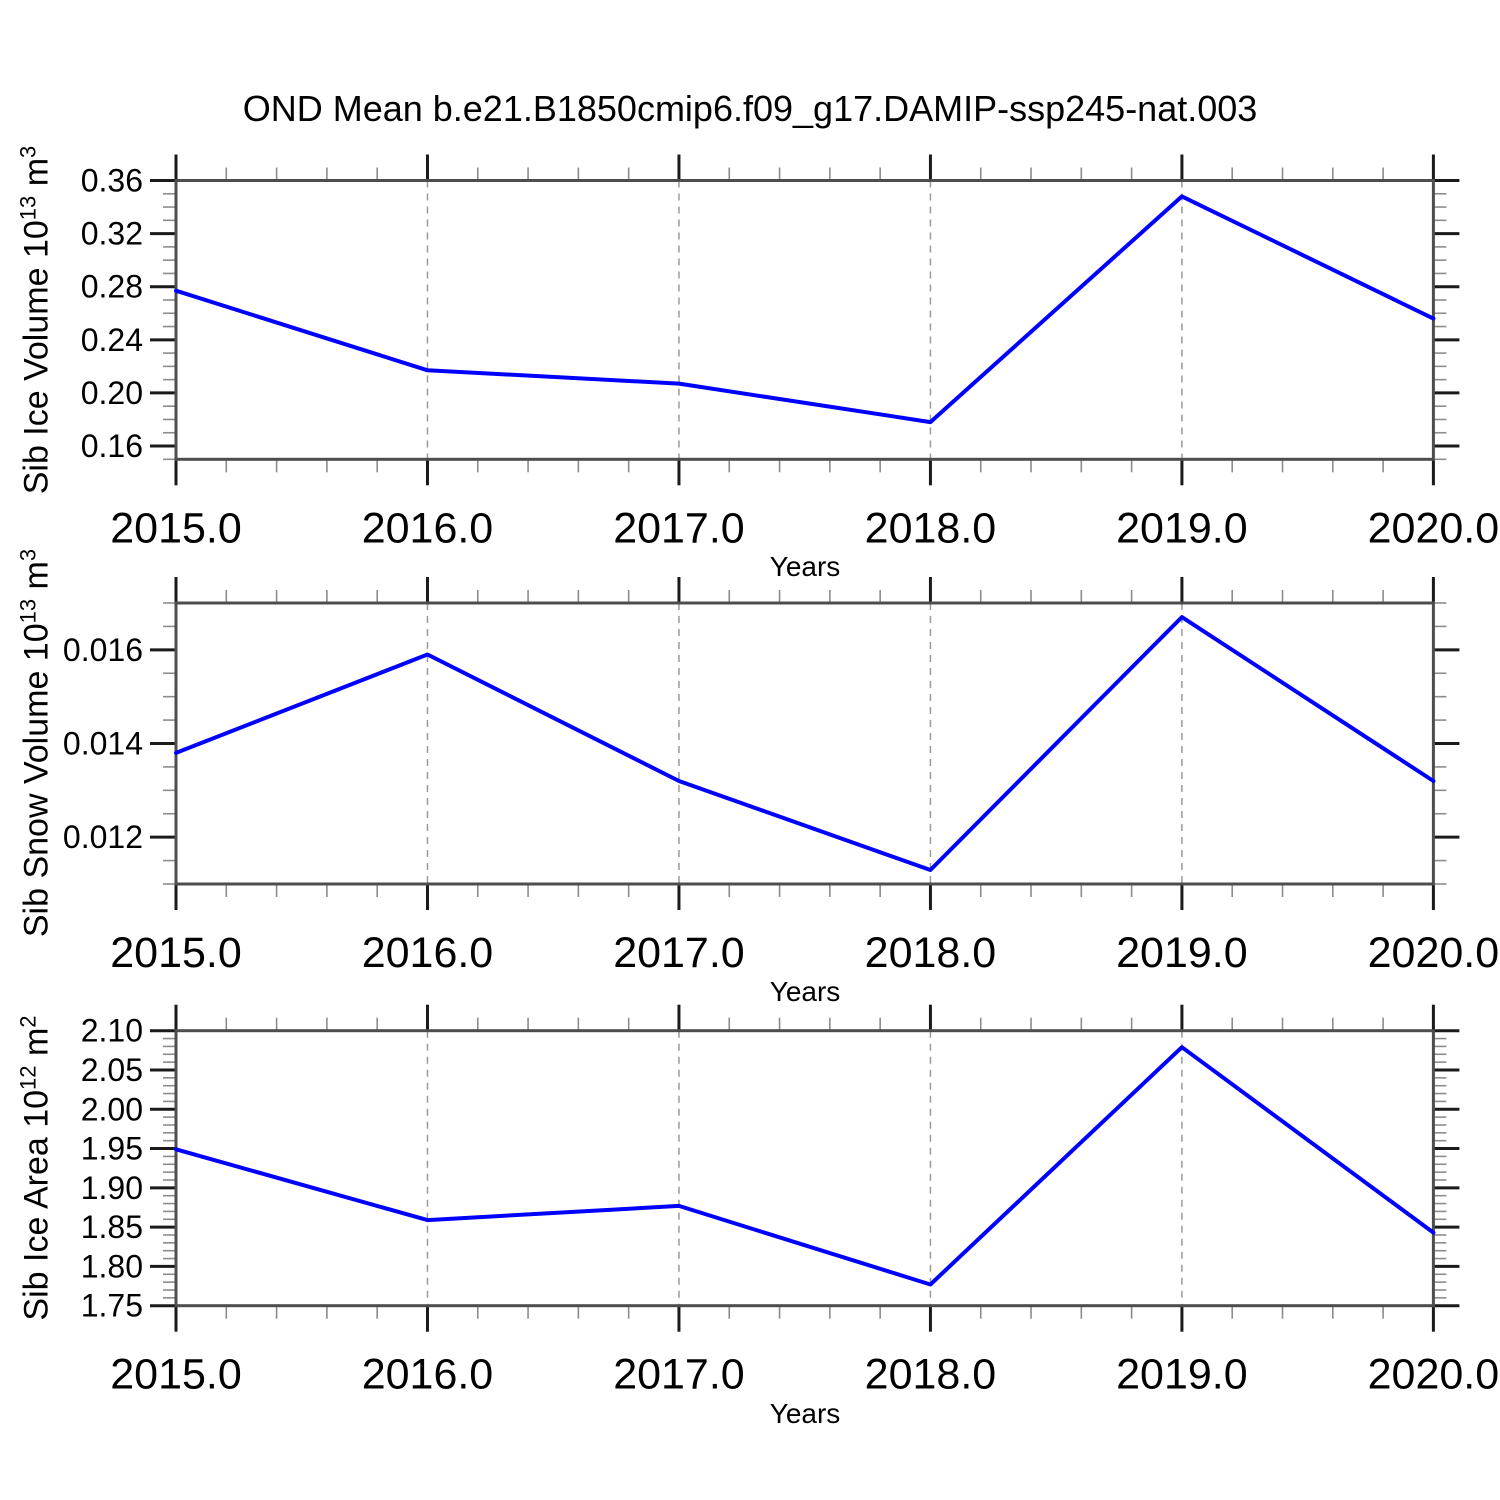 The image size is (1500, 1500). What do you see at coordinates (112, 1306) in the screenshot?
I see `y-tick-label: 1.75` at bounding box center [112, 1306].